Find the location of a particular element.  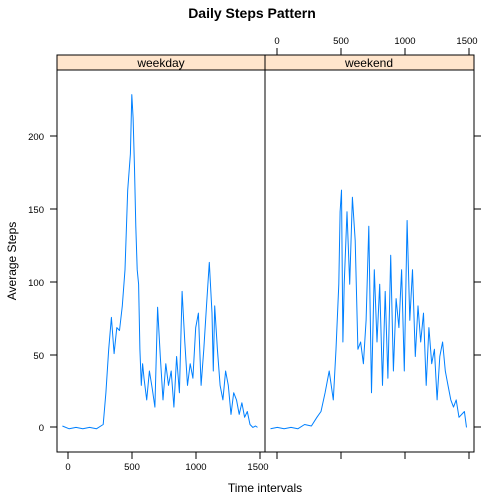

y-axis-title: Average Steps is located at coordinates (12, 261).